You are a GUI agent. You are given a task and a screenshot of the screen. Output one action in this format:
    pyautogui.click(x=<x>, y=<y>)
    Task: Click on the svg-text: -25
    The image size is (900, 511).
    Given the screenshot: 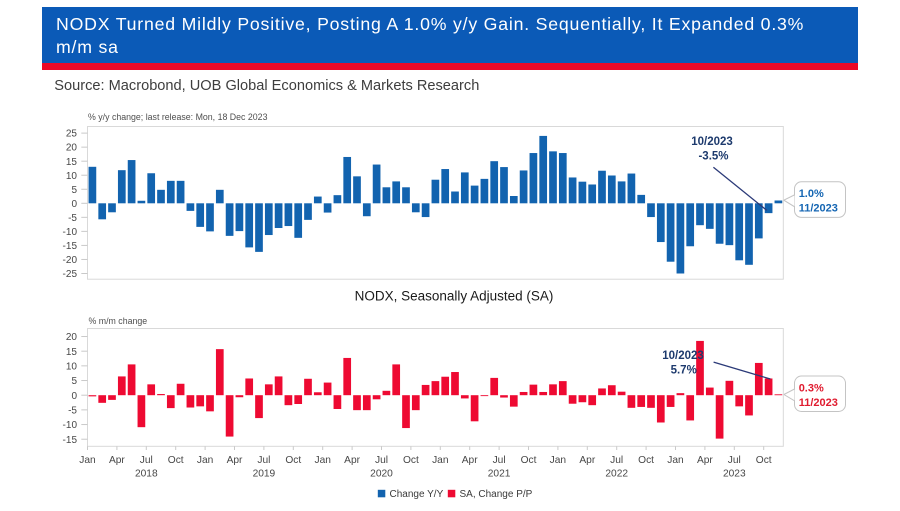 What is the action you would take?
    pyautogui.click(x=70, y=274)
    